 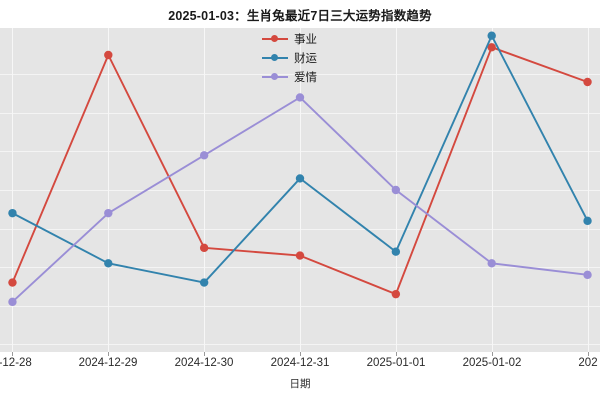 I want to click on x-tick-label: 2024-12-30, so click(x=204, y=363).